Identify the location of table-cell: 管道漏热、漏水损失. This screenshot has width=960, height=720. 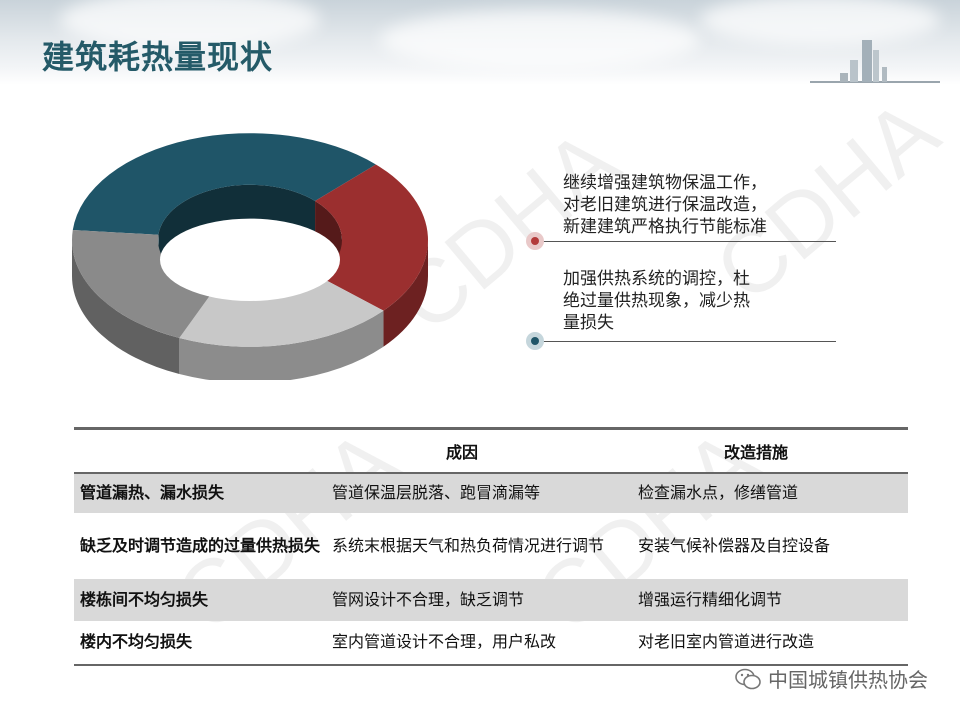
(200, 492).